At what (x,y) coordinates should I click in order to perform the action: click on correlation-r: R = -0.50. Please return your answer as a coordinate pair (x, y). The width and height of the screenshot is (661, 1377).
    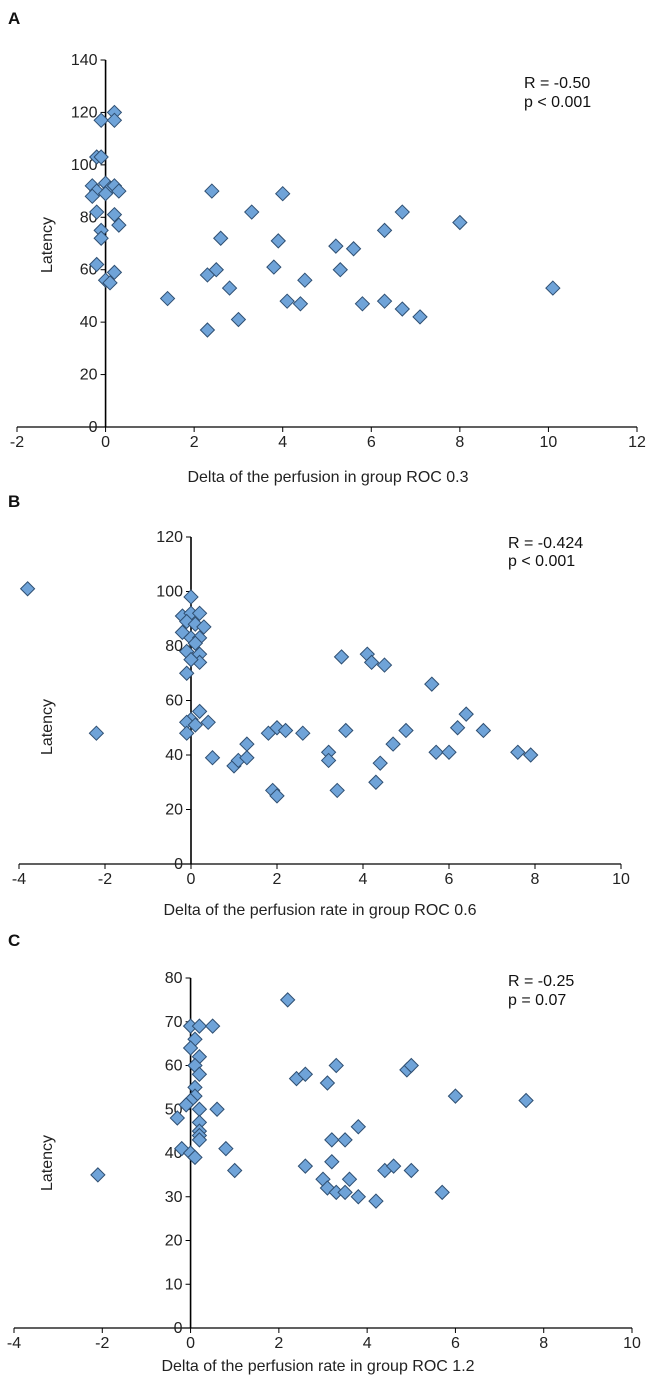
    Looking at the image, I should click on (557, 83).